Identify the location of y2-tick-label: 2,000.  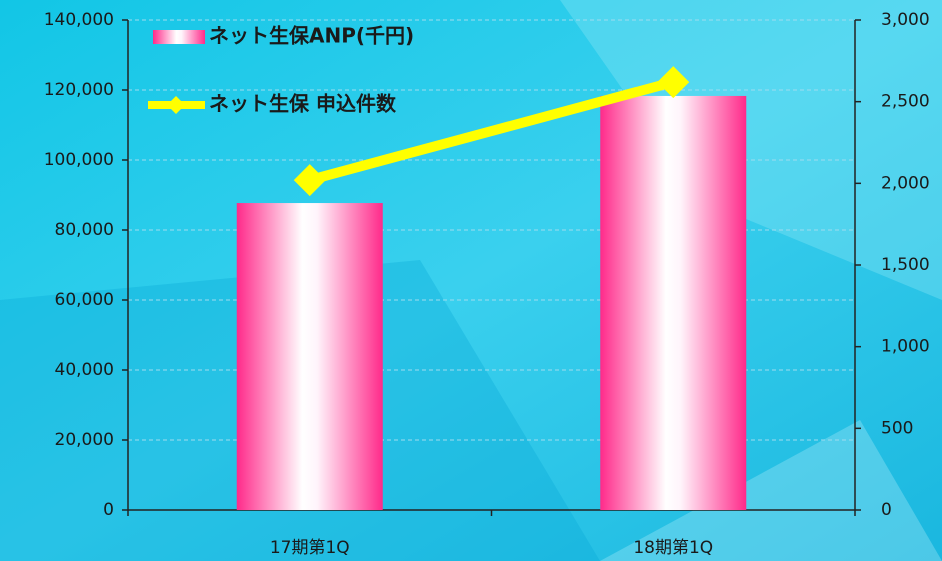
(905, 183).